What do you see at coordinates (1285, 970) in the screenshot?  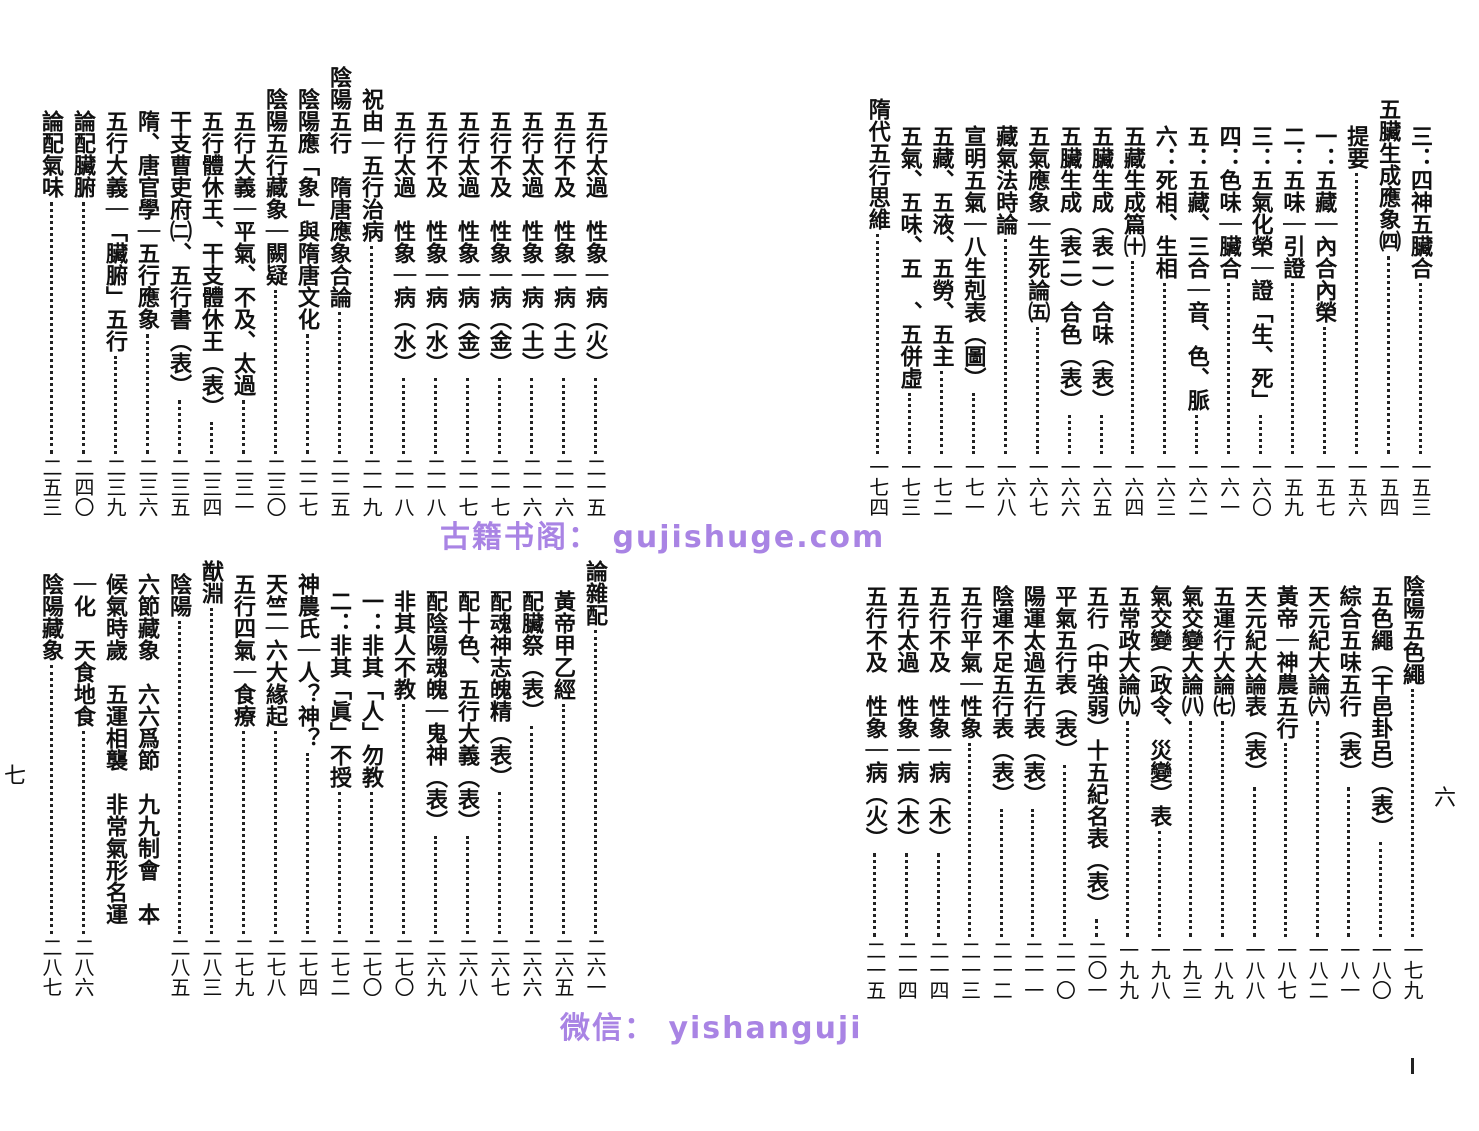 I see `toc-entry-page: 一八七` at bounding box center [1285, 970].